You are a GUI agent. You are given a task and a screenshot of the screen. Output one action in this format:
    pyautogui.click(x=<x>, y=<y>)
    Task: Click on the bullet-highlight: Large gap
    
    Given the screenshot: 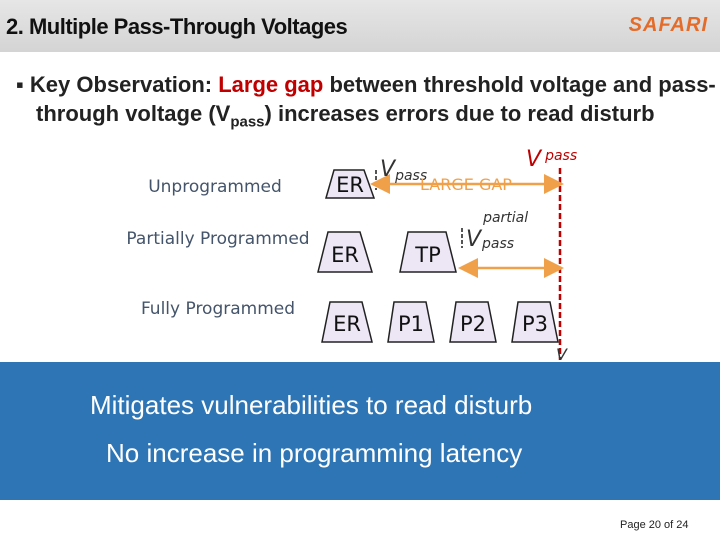 What is the action you would take?
    pyautogui.click(x=271, y=84)
    